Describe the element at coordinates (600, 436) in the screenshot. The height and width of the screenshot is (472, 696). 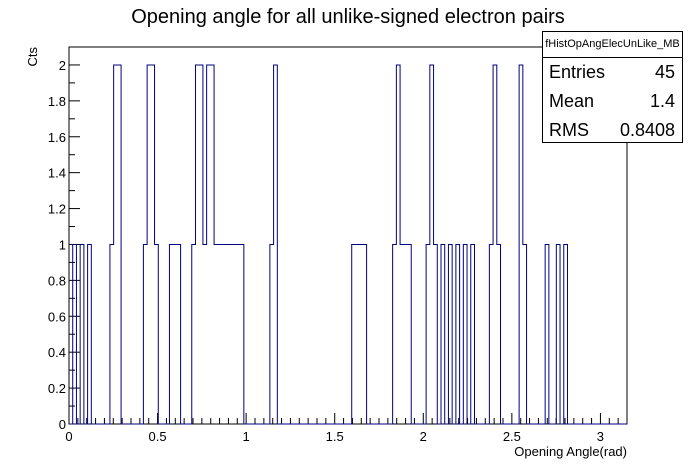
I see `x-tick-label: 3` at that location.